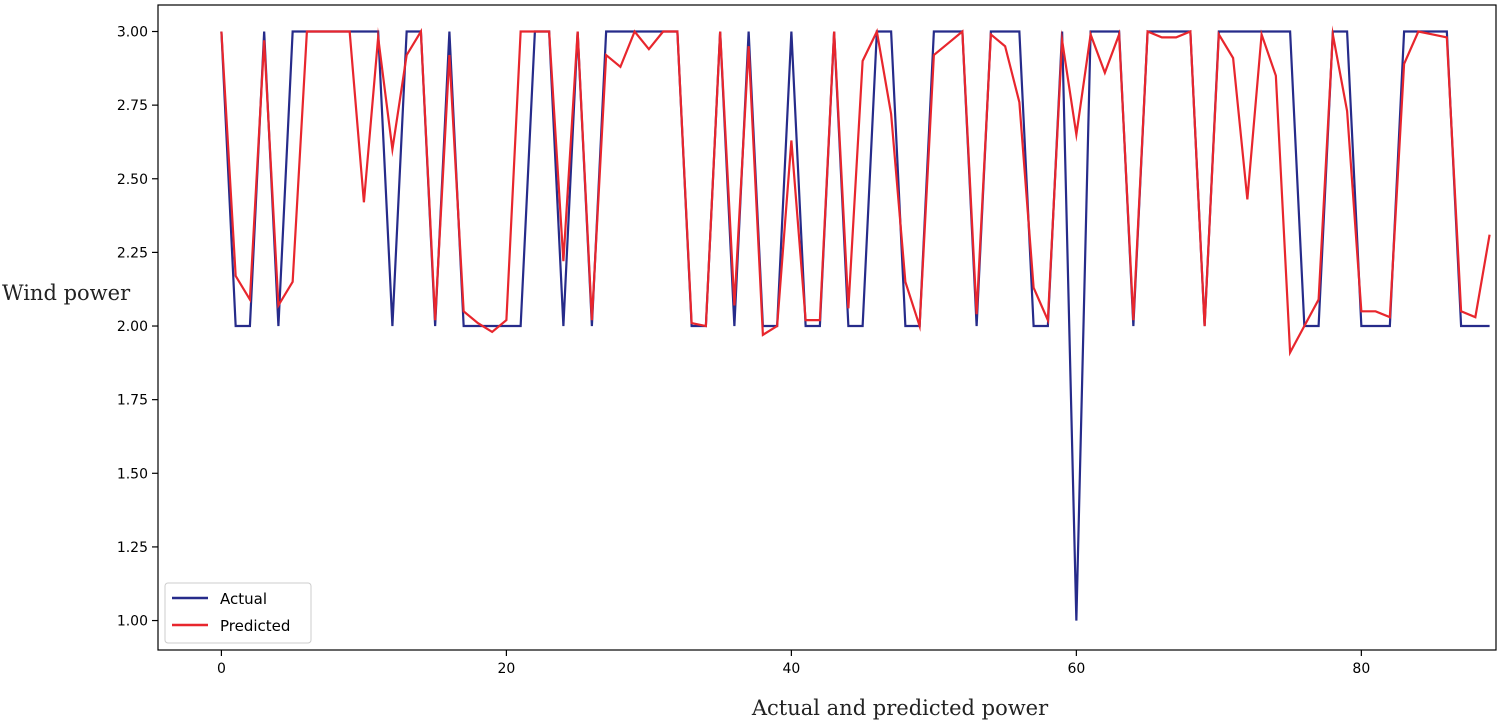 This screenshot has height=723, width=1505. Describe the element at coordinates (1076, 669) in the screenshot. I see `x-tick-label: 60` at that location.